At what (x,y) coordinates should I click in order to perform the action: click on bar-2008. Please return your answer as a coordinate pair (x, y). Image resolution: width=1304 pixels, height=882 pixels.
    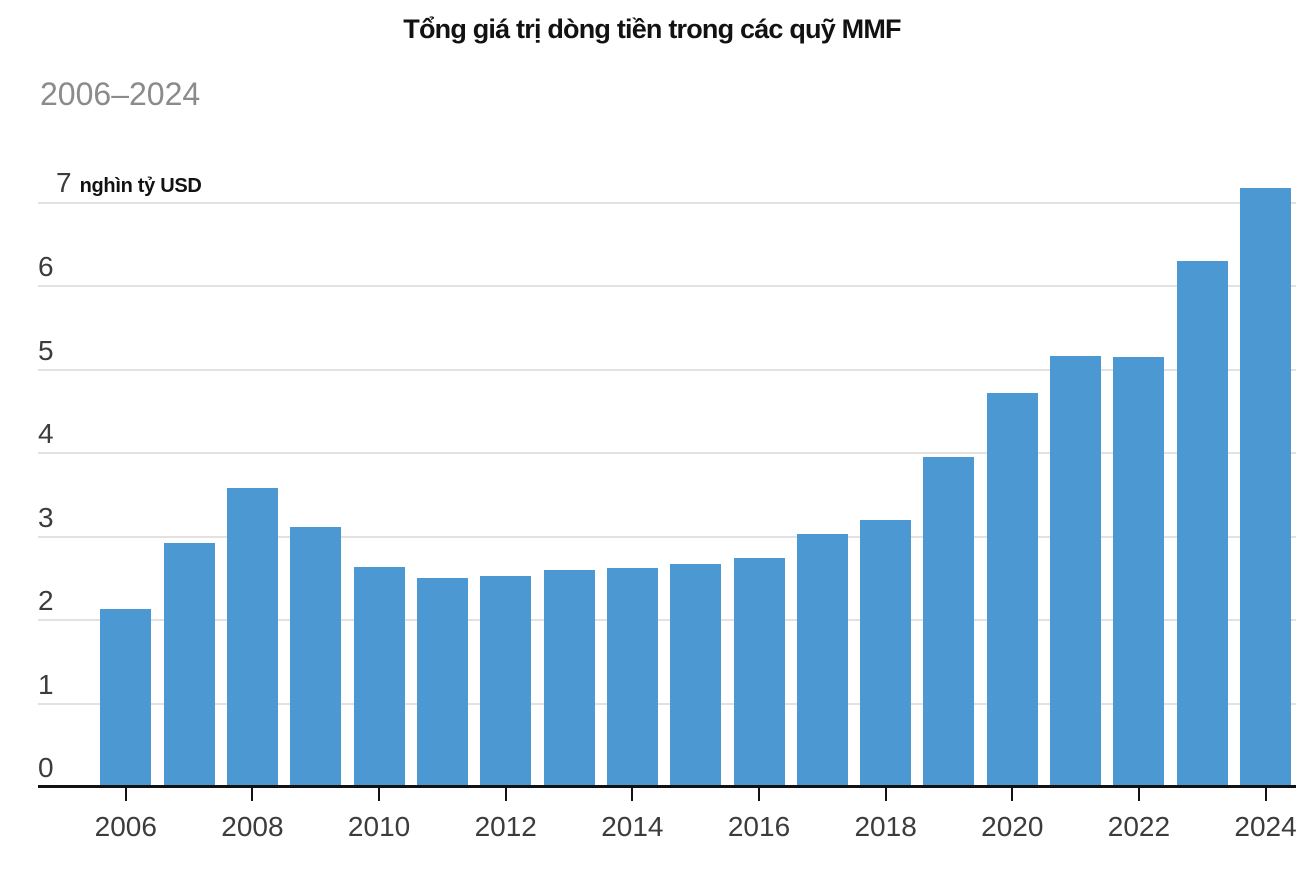
    Looking at the image, I should click on (252, 637).